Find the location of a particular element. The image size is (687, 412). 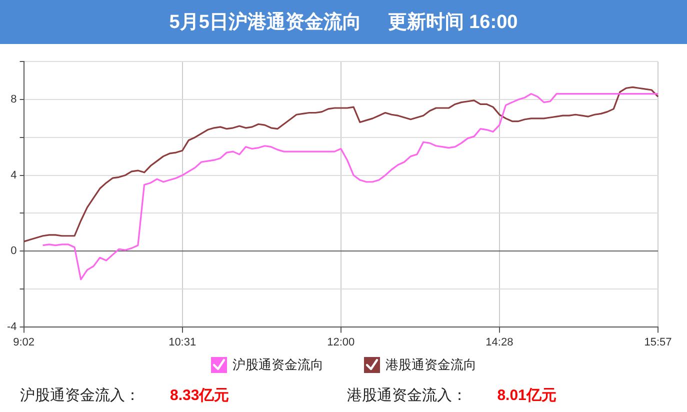

x-tick-label: 12:00 is located at coordinates (341, 342).